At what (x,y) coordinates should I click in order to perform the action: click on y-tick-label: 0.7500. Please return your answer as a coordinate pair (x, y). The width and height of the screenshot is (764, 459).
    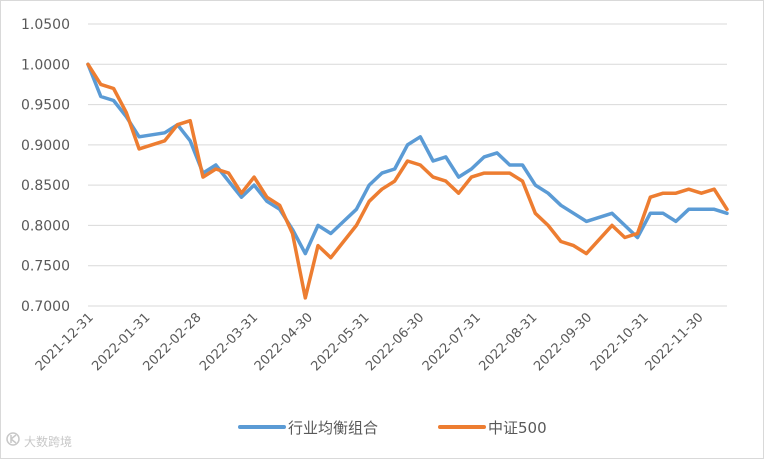
    Looking at the image, I should click on (45, 267).